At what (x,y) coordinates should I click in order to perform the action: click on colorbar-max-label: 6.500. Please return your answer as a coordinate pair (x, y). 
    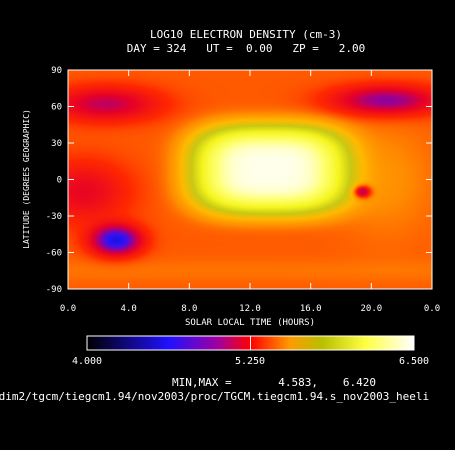
    Looking at the image, I should click on (414, 361).